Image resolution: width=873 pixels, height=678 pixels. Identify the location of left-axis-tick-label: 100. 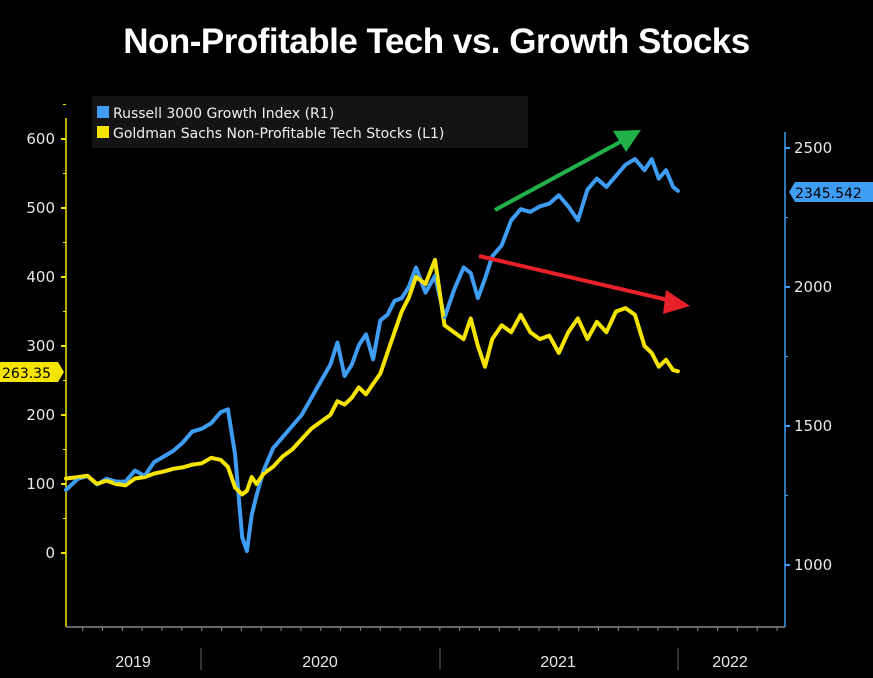
(40, 484).